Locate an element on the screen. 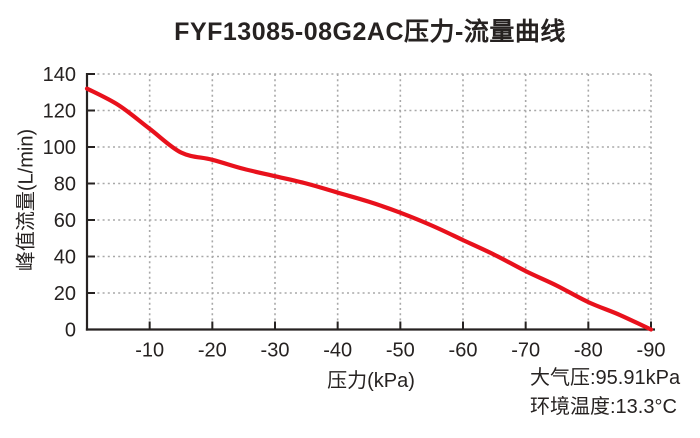  y-tick-label: 20 is located at coordinates (65, 294).